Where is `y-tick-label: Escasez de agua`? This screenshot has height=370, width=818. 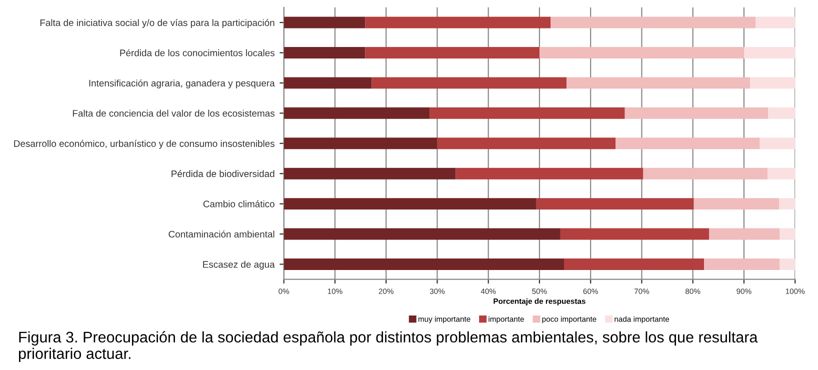
y-tick-label: Escasez de agua is located at coordinates (239, 265).